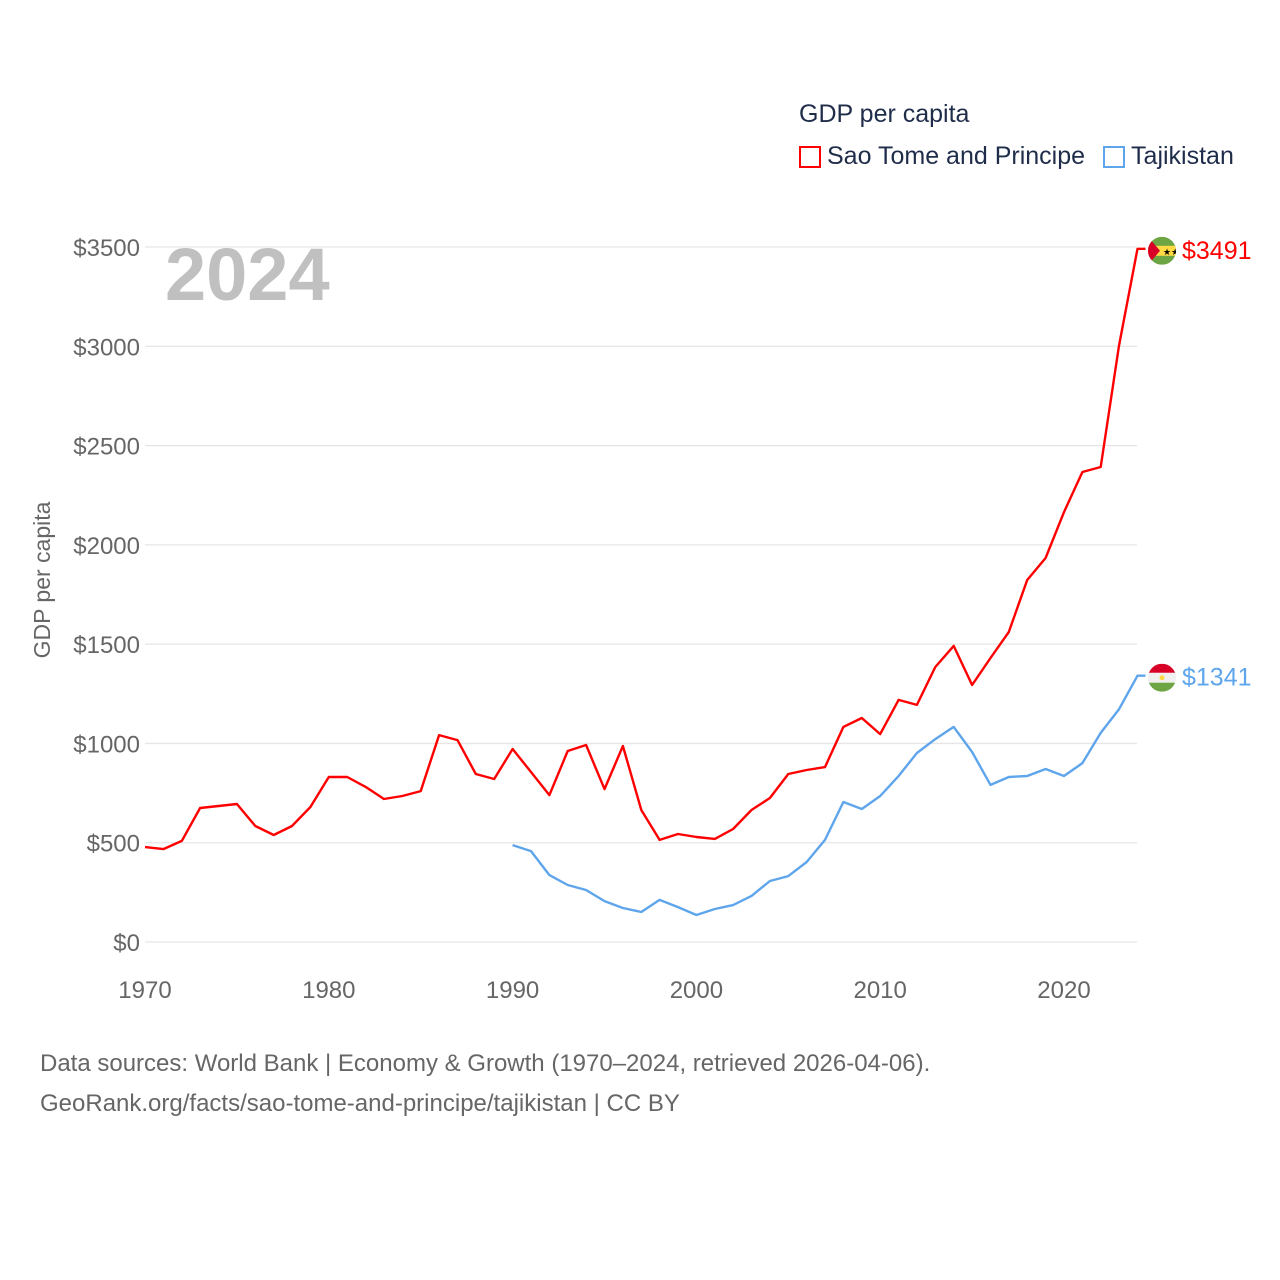 This screenshot has width=1280, height=1280. I want to click on legend: Sao Tome and Principe Tajikistan, so click(1025, 156).